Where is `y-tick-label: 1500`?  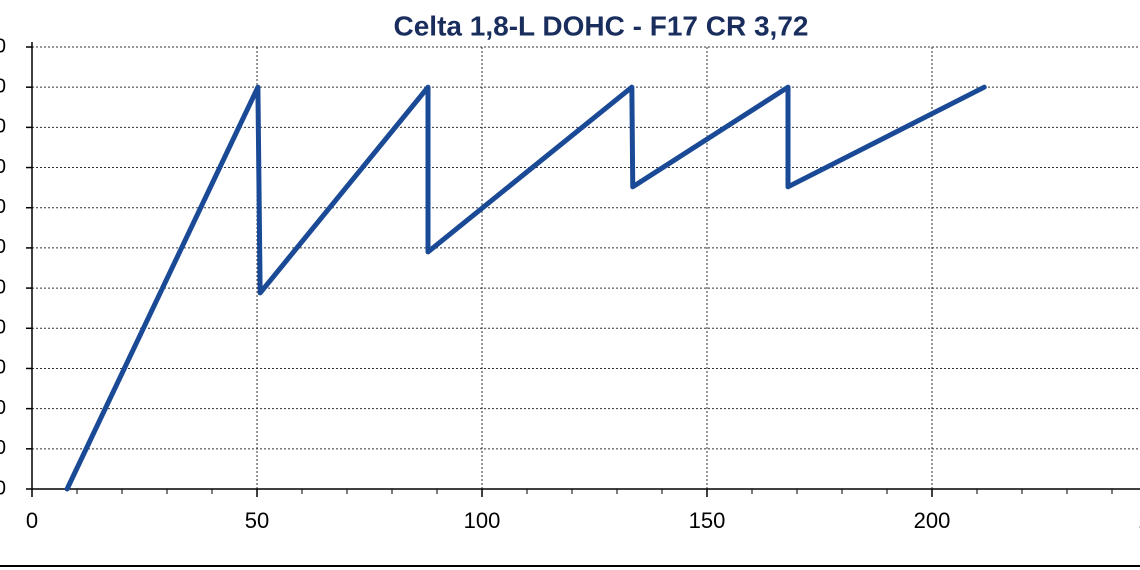
y-tick-label: 1500 is located at coordinates (3, 368).